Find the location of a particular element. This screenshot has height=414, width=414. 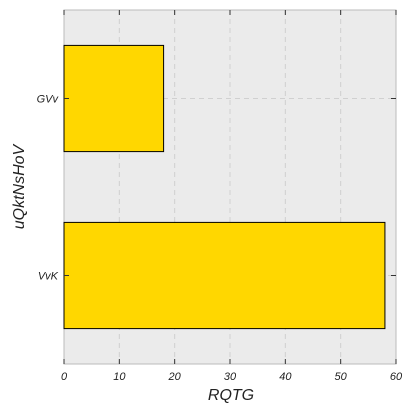

x-tick-label: 40 is located at coordinates (285, 377).